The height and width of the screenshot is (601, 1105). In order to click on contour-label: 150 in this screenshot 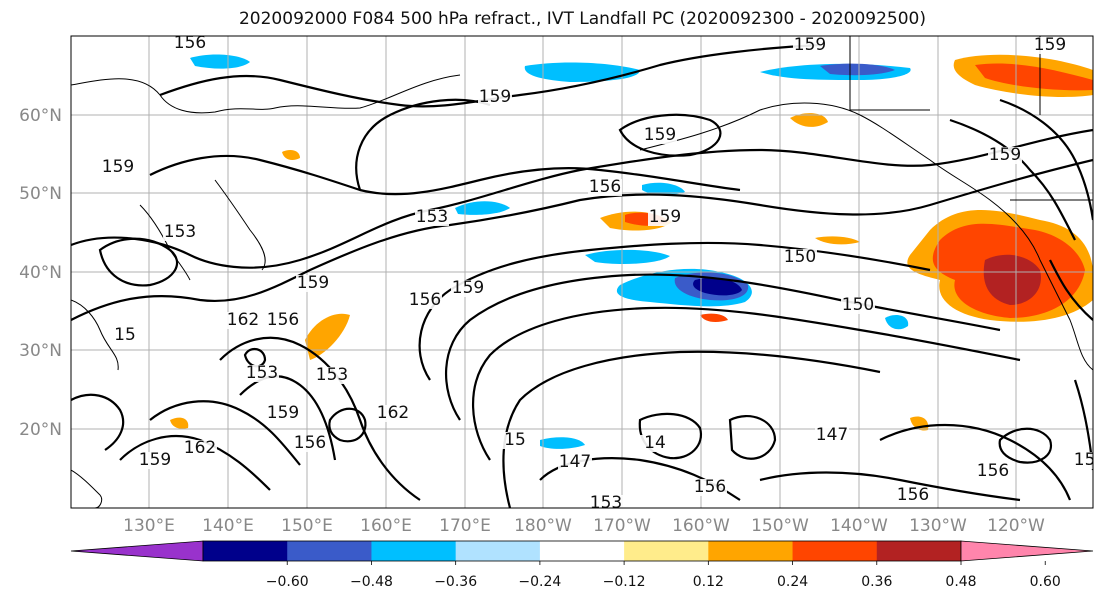, I will do `click(858, 305)`.